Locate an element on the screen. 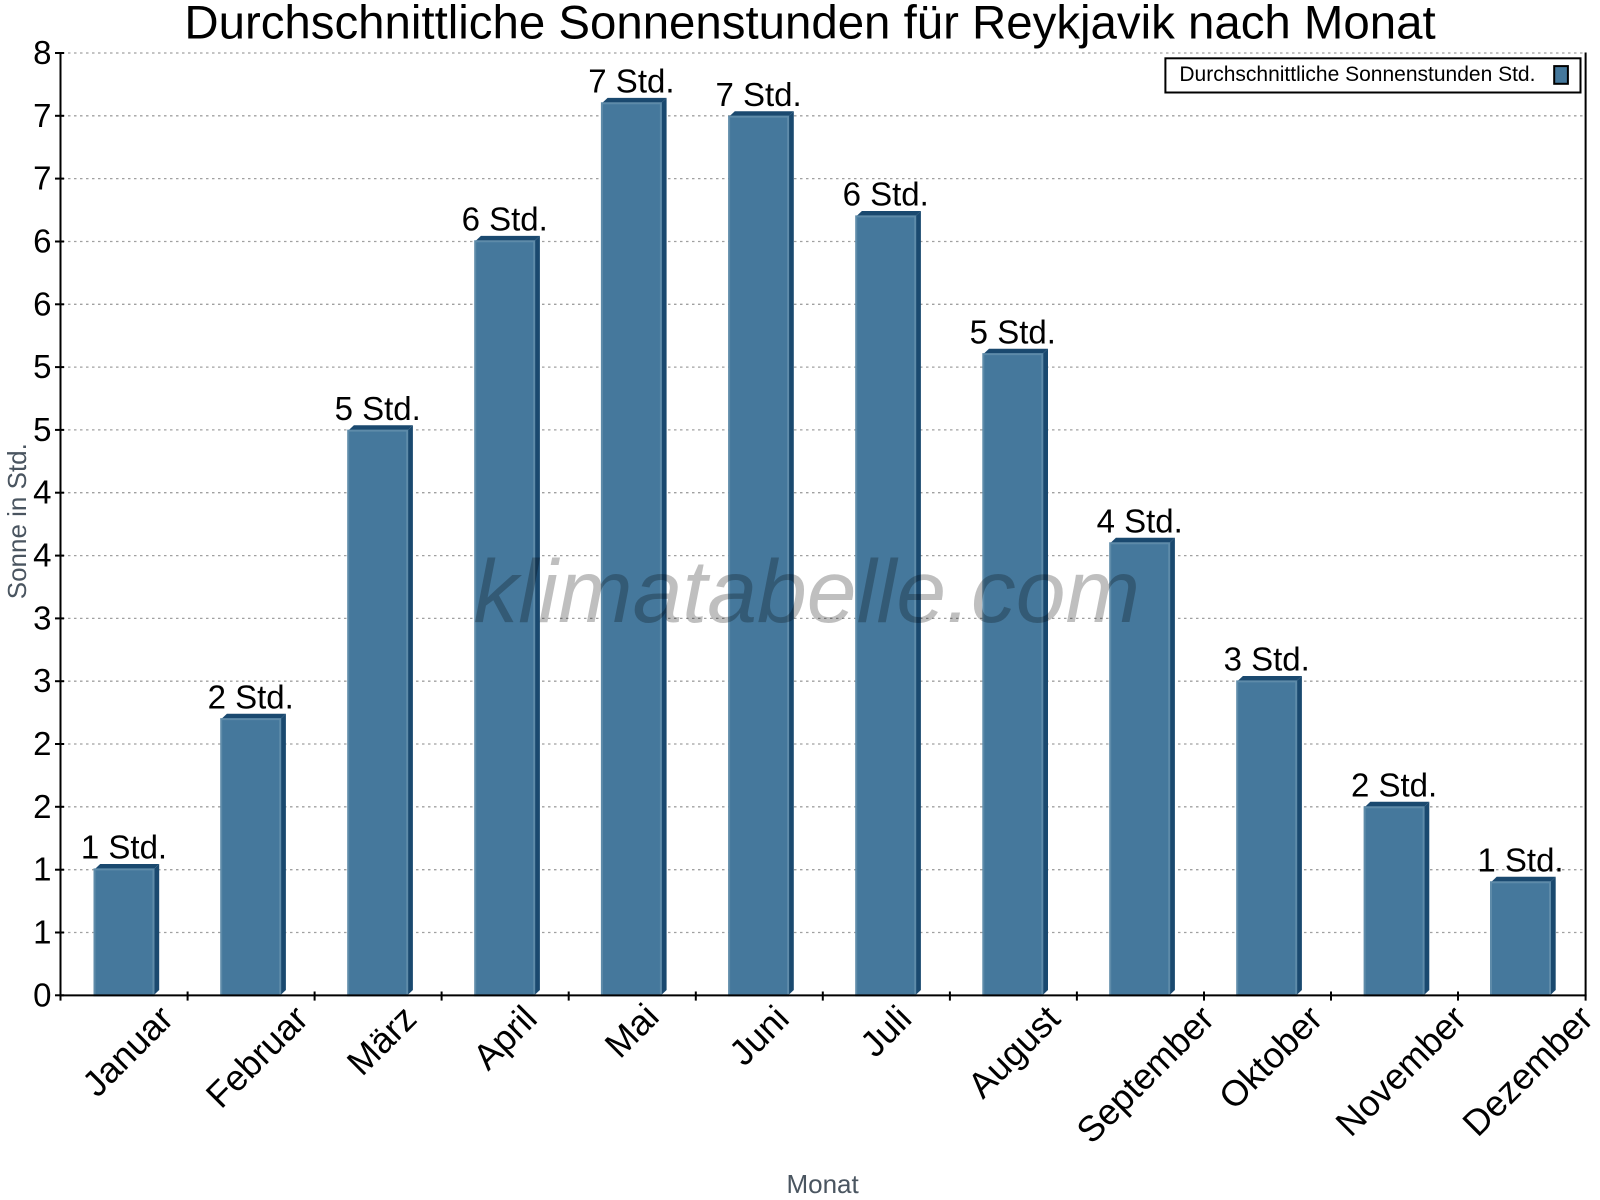 The image size is (1600, 1200). svg-text: 8 is located at coordinates (42, 52).